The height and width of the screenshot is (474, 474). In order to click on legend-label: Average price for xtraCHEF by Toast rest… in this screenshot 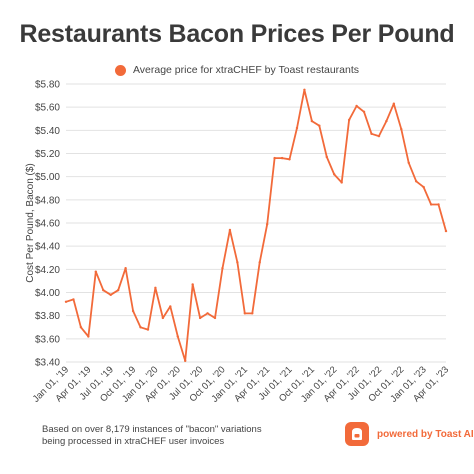, I will do `click(246, 70)`.